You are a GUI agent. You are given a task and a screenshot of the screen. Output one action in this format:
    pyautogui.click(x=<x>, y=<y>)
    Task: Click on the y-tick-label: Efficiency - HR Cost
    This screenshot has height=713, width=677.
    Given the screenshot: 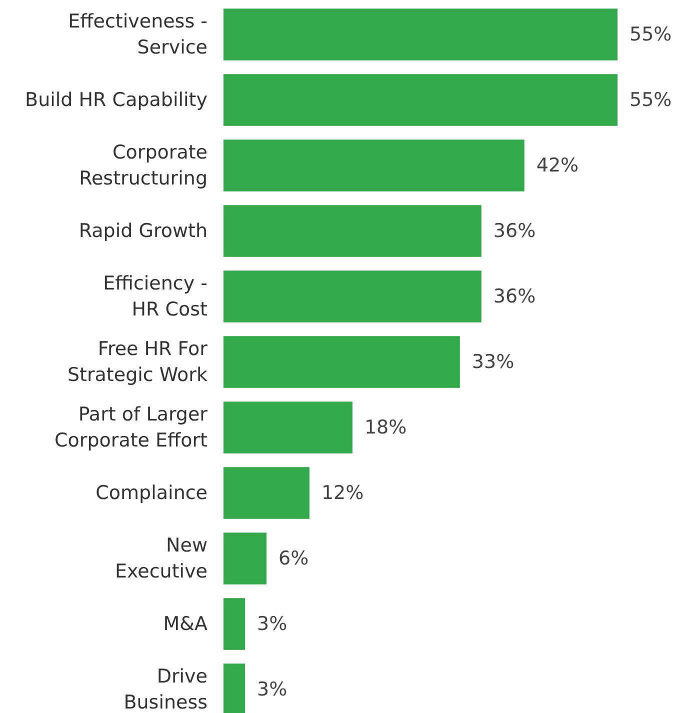 What is the action you would take?
    pyautogui.click(x=155, y=296)
    